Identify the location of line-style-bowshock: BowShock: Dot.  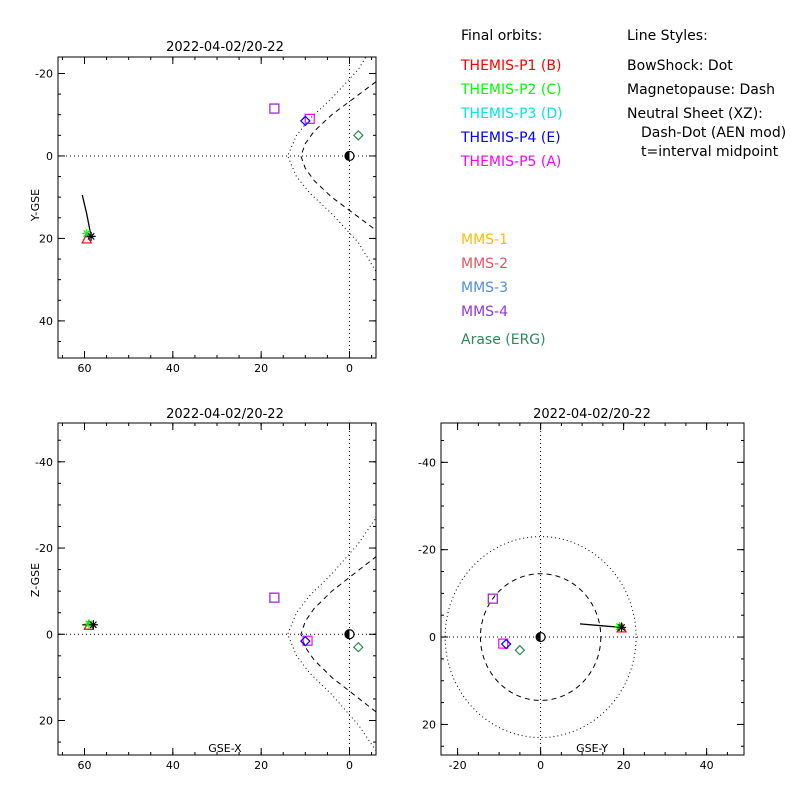
(680, 66).